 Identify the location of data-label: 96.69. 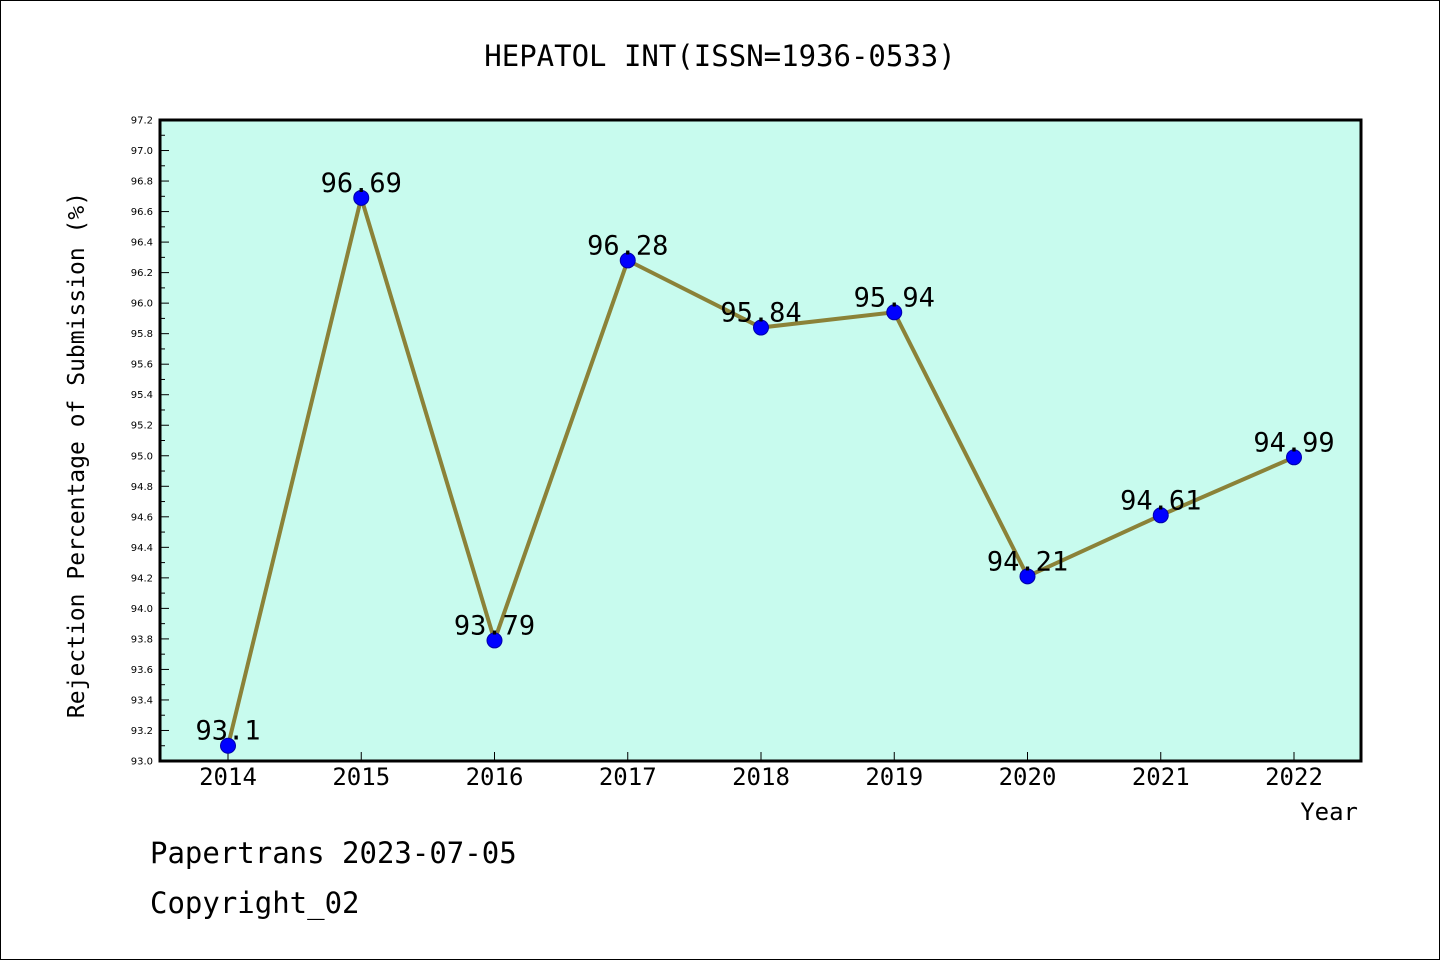
(361, 183).